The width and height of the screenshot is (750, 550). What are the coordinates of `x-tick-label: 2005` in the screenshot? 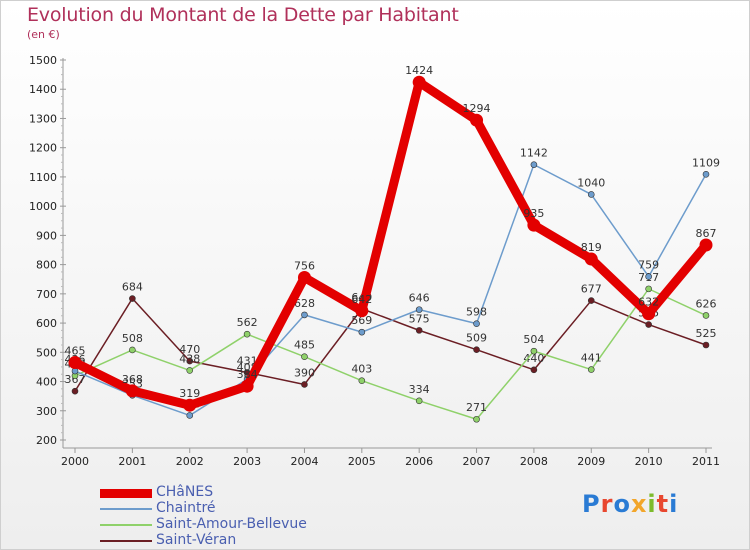 It's located at (362, 461).